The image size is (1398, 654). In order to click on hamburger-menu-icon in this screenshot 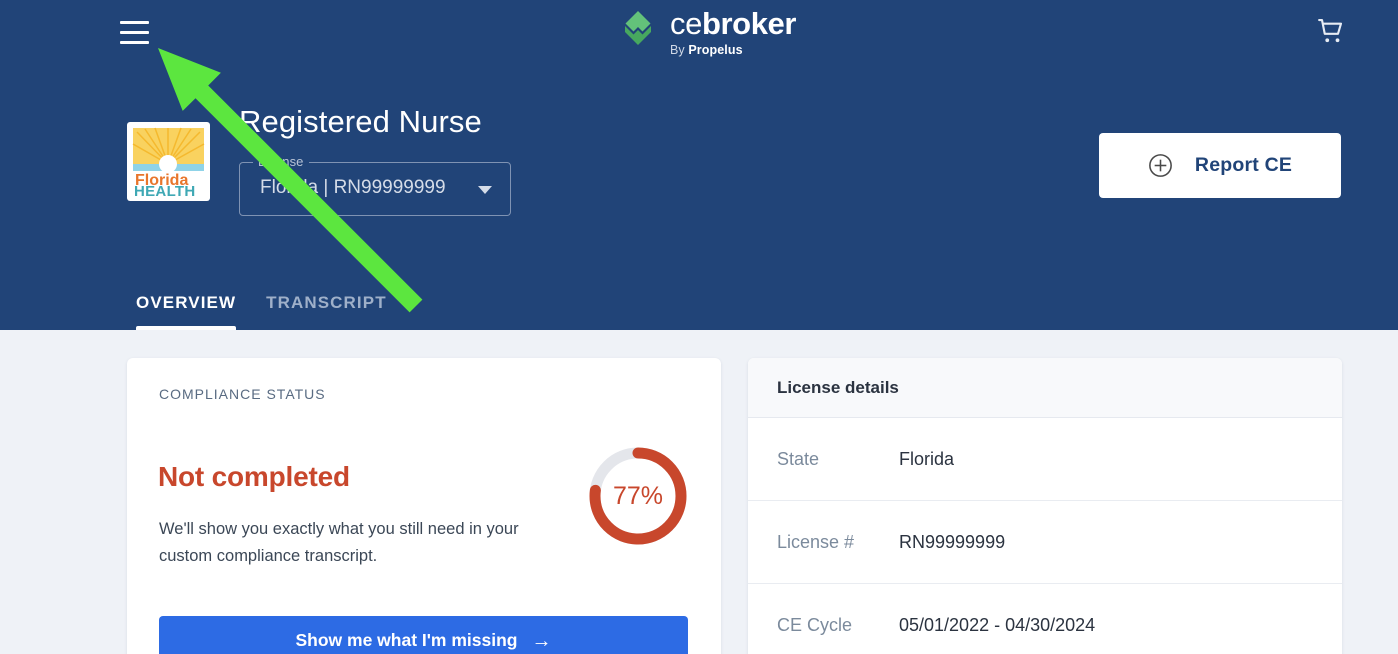, I will do `click(134, 32)`.